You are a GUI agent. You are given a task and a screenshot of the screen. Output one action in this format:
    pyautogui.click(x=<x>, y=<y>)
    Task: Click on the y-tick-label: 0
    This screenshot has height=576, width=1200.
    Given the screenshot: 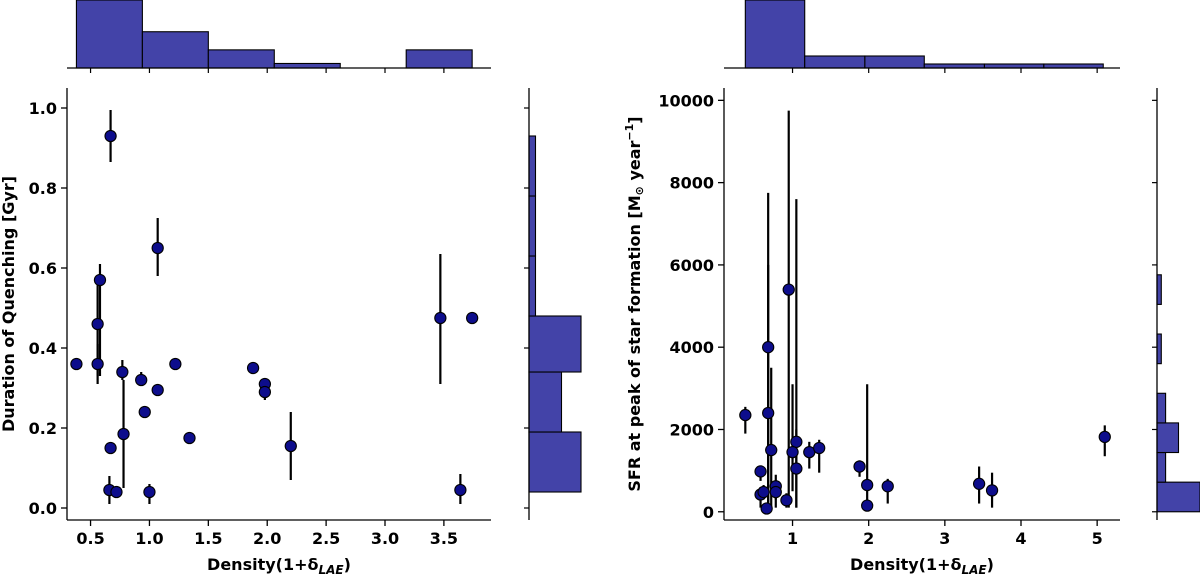 What is the action you would take?
    pyautogui.click(x=708, y=512)
    